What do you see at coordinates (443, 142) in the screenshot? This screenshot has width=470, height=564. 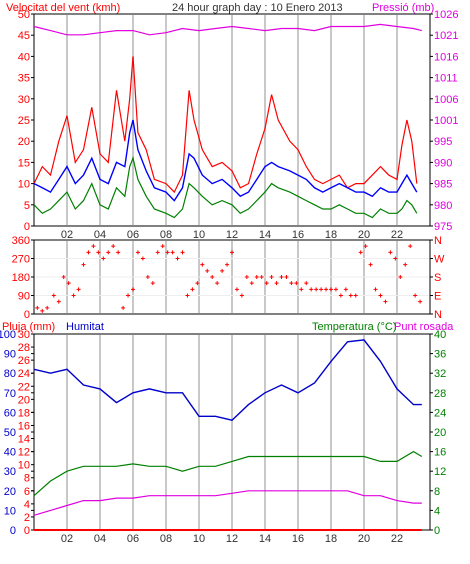 I see `tick-label: 995` at bounding box center [443, 142].